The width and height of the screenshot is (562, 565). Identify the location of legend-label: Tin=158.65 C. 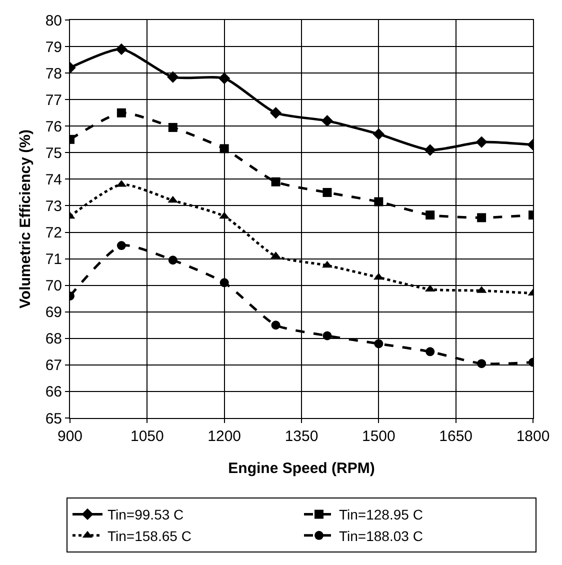
(150, 536).